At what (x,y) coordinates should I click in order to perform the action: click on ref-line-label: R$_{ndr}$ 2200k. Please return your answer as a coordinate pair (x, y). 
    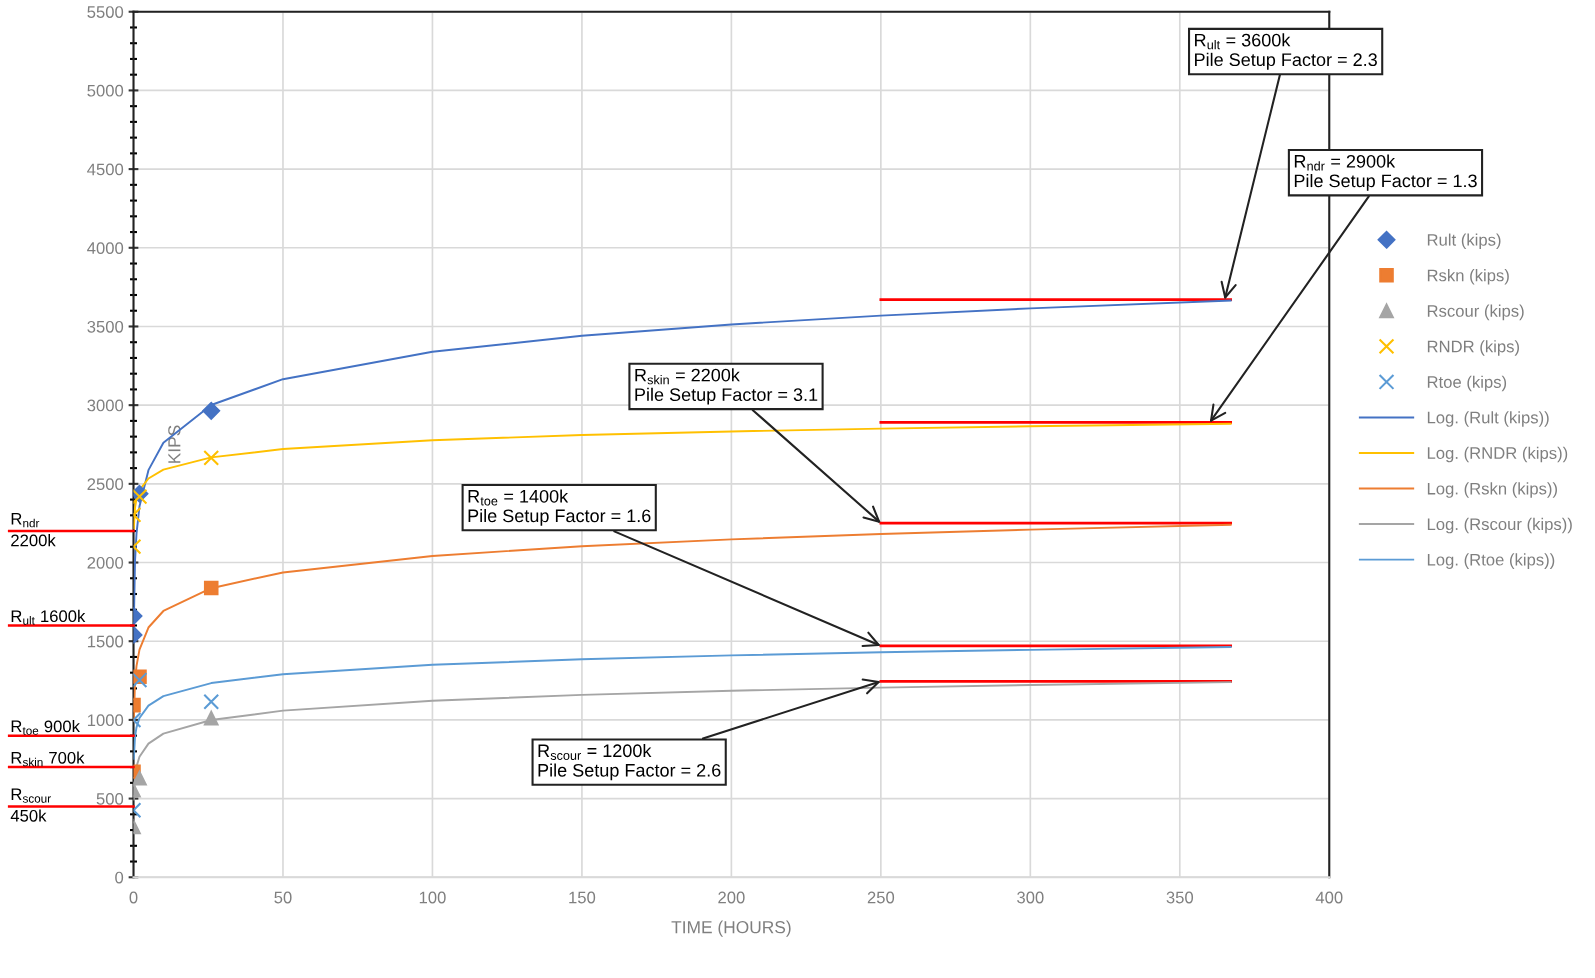
    Looking at the image, I should click on (33, 530).